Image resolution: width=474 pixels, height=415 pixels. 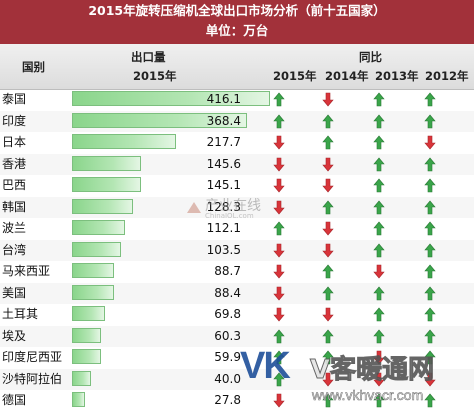 I want to click on table-row: 台湾 103.5, so click(x=237, y=250).